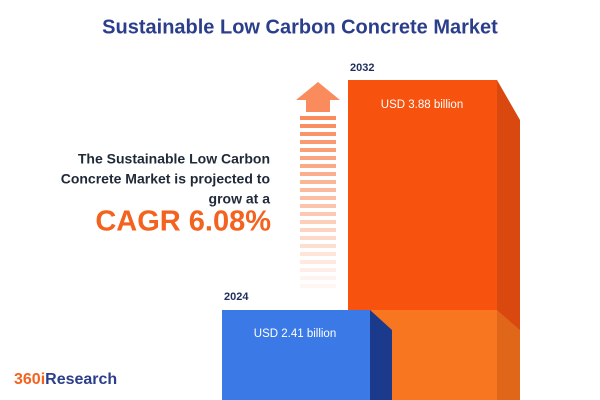 This screenshot has height=400, width=600. I want to click on cagr: CAGR 6.08%, so click(183, 222).